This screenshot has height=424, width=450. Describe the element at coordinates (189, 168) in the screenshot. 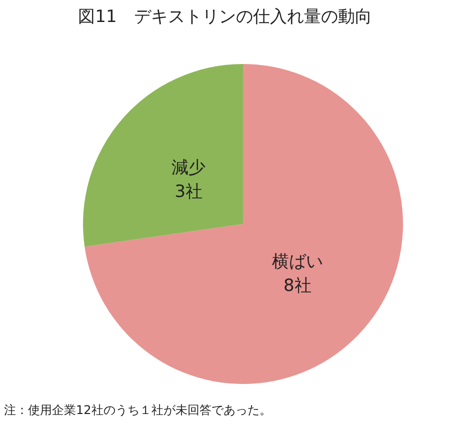

I see `slice-label: 減少` at that location.